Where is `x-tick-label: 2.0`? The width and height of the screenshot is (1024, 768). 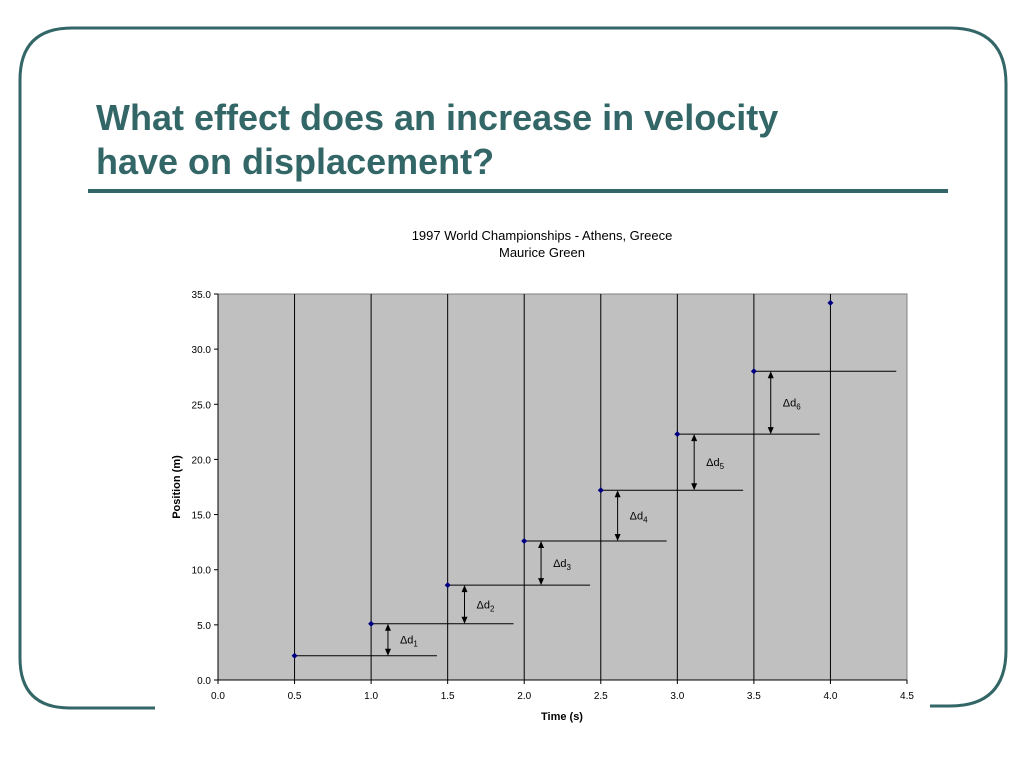
x-tick-label: 2.0 is located at coordinates (524, 696).